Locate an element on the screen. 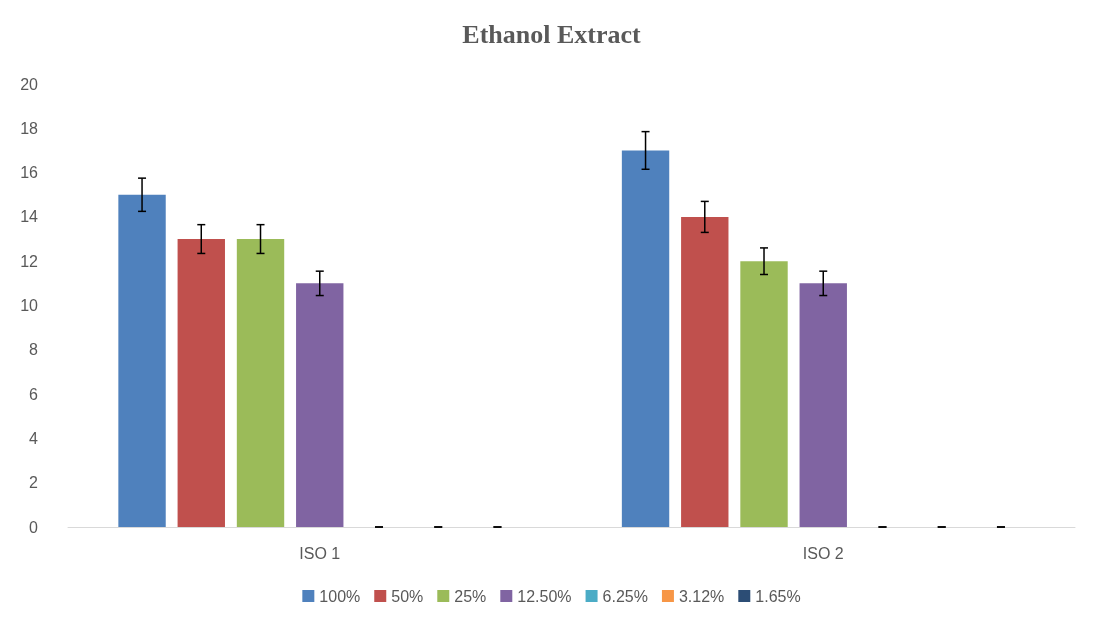  y-tick-label: 16 is located at coordinates (29, 173).